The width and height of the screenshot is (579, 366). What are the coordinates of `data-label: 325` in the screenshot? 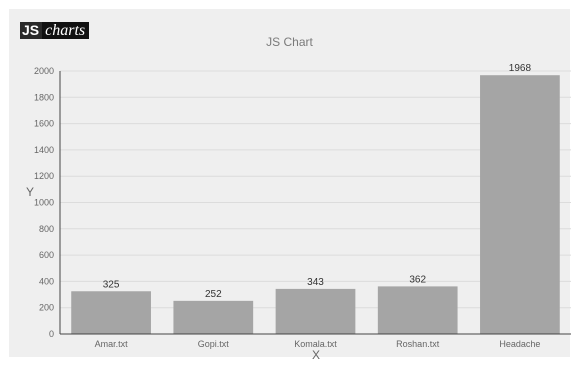 It's located at (111, 284).